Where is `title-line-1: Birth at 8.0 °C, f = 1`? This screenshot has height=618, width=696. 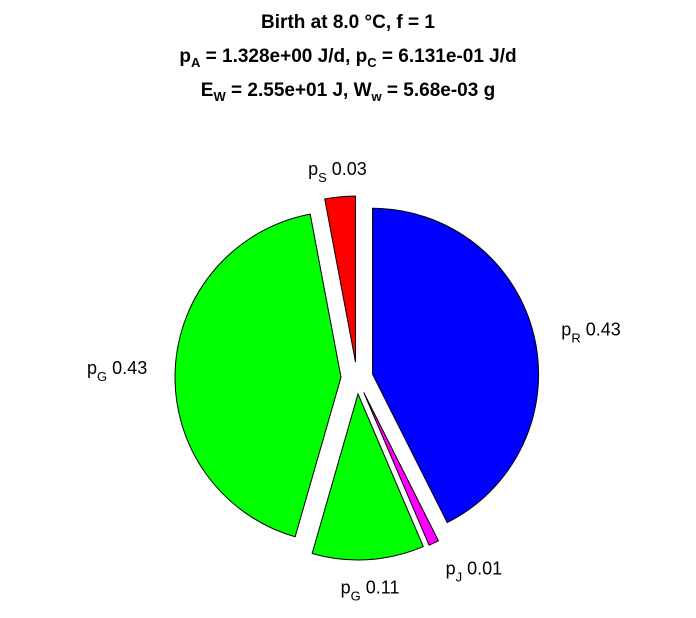 title-line-1: Birth at 8.0 °C, f = 1 is located at coordinates (348, 25).